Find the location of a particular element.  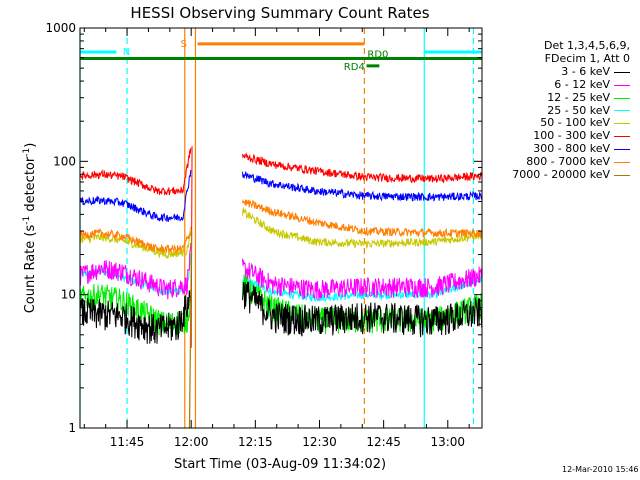

x-tick-label-12:15: 12:15 is located at coordinates (255, 442).